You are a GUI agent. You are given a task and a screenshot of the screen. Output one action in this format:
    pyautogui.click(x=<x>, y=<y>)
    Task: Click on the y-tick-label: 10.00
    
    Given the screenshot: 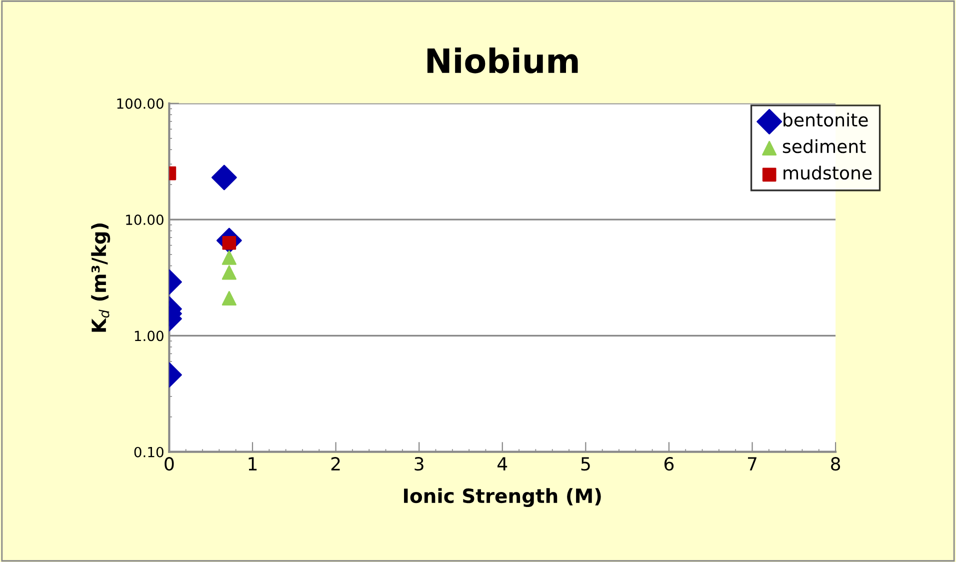 What is the action you would take?
    pyautogui.click(x=145, y=220)
    